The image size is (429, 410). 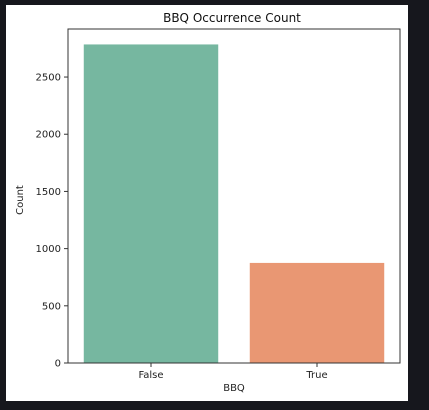 I want to click on bar-true, so click(x=317, y=312).